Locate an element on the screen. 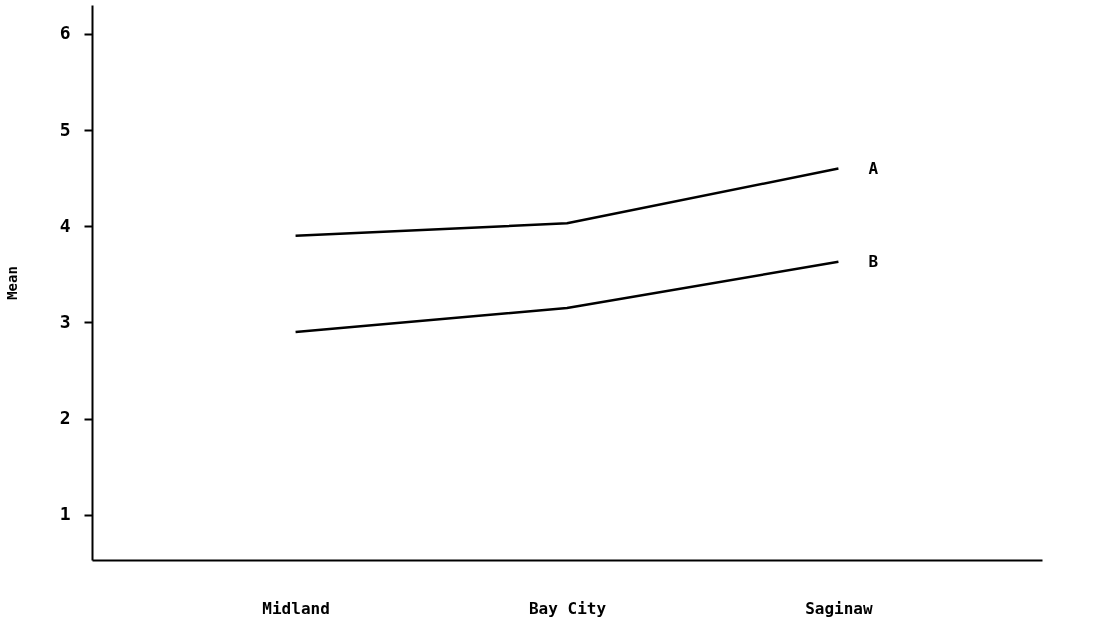 Image resolution: width=1095 pixels, height=635 pixels. series-label: B is located at coordinates (873, 261).